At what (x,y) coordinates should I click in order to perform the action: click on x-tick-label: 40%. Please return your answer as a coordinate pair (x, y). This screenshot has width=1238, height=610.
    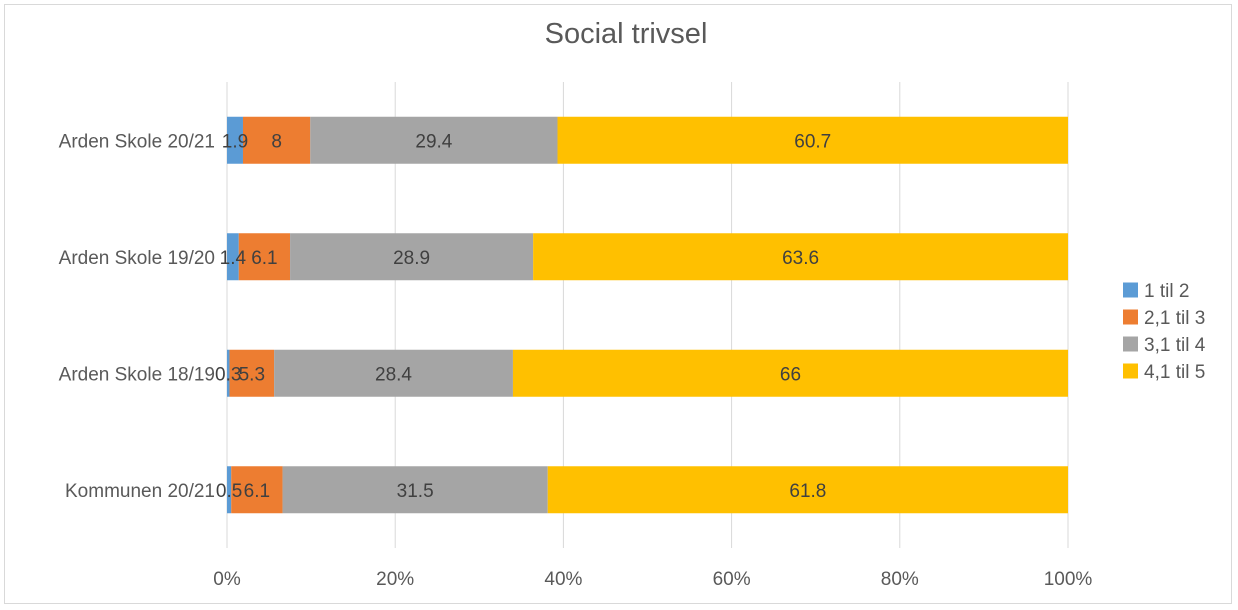
    Looking at the image, I should click on (563, 579).